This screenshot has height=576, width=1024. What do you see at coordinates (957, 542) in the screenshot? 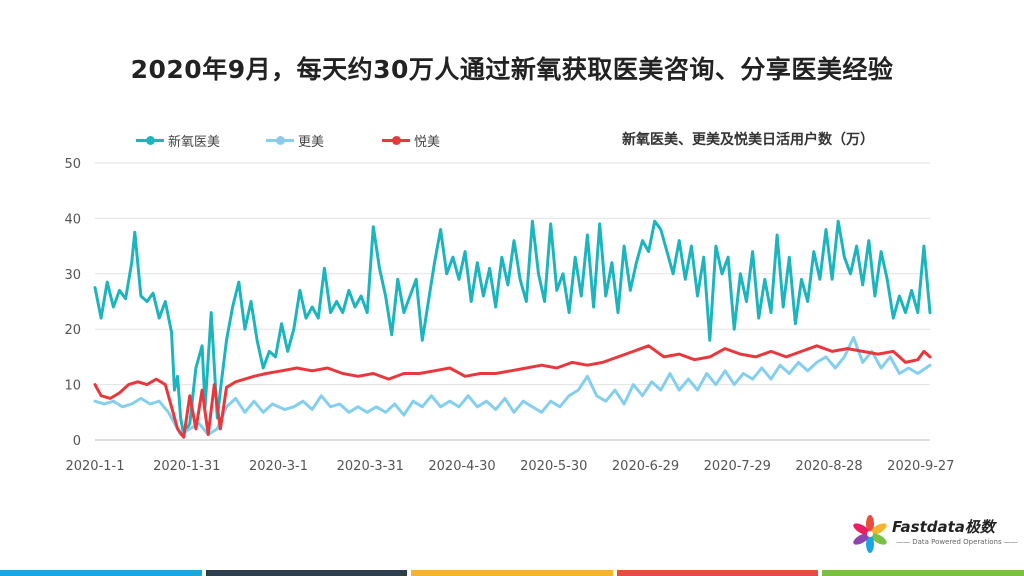
I see `logo-tagline: —— Data Powered Operations ——` at bounding box center [957, 542].